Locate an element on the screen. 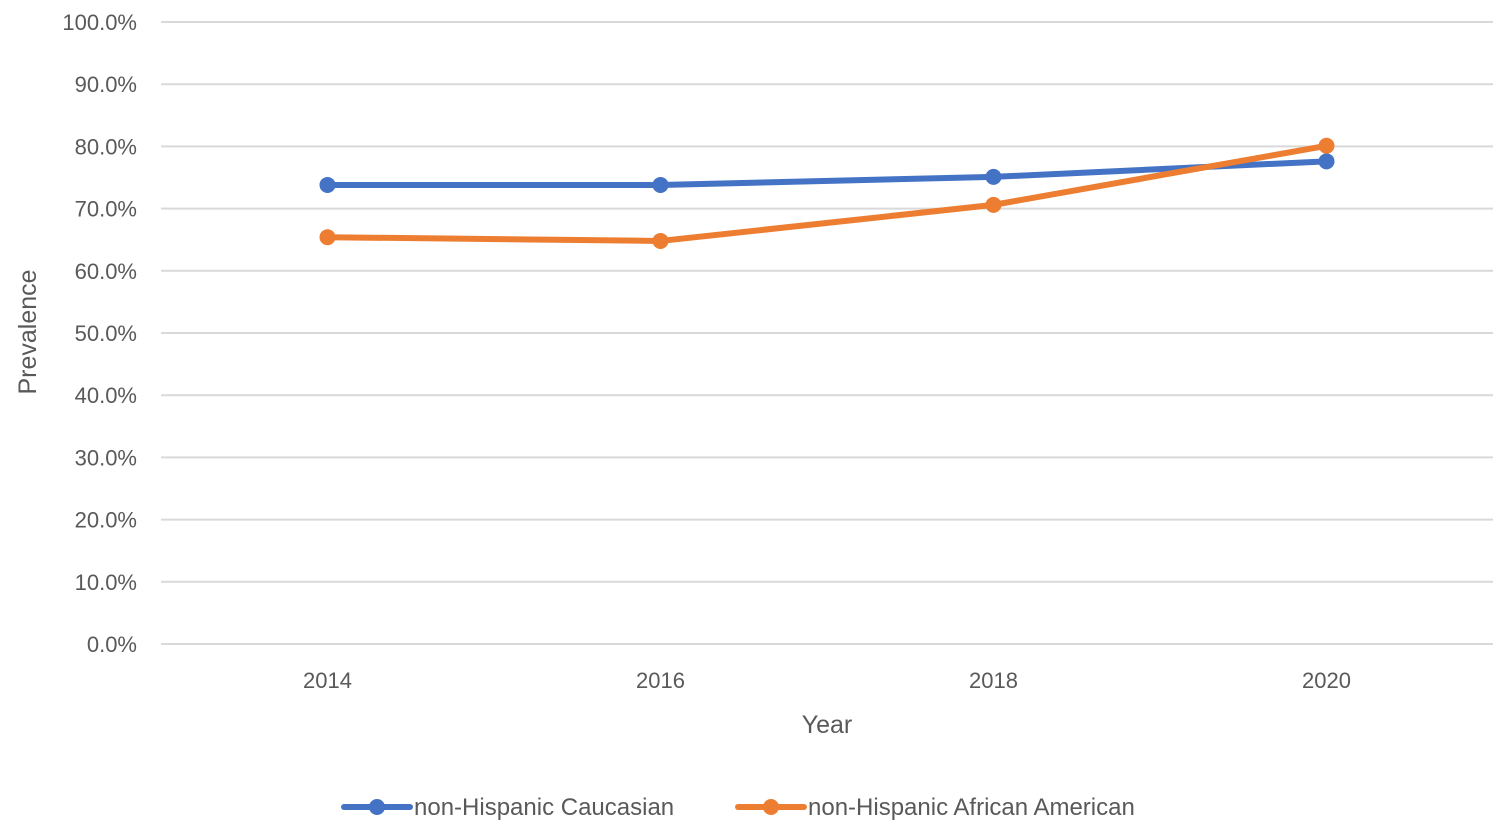 This screenshot has height=827, width=1493. series-lines is located at coordinates (827, 193).